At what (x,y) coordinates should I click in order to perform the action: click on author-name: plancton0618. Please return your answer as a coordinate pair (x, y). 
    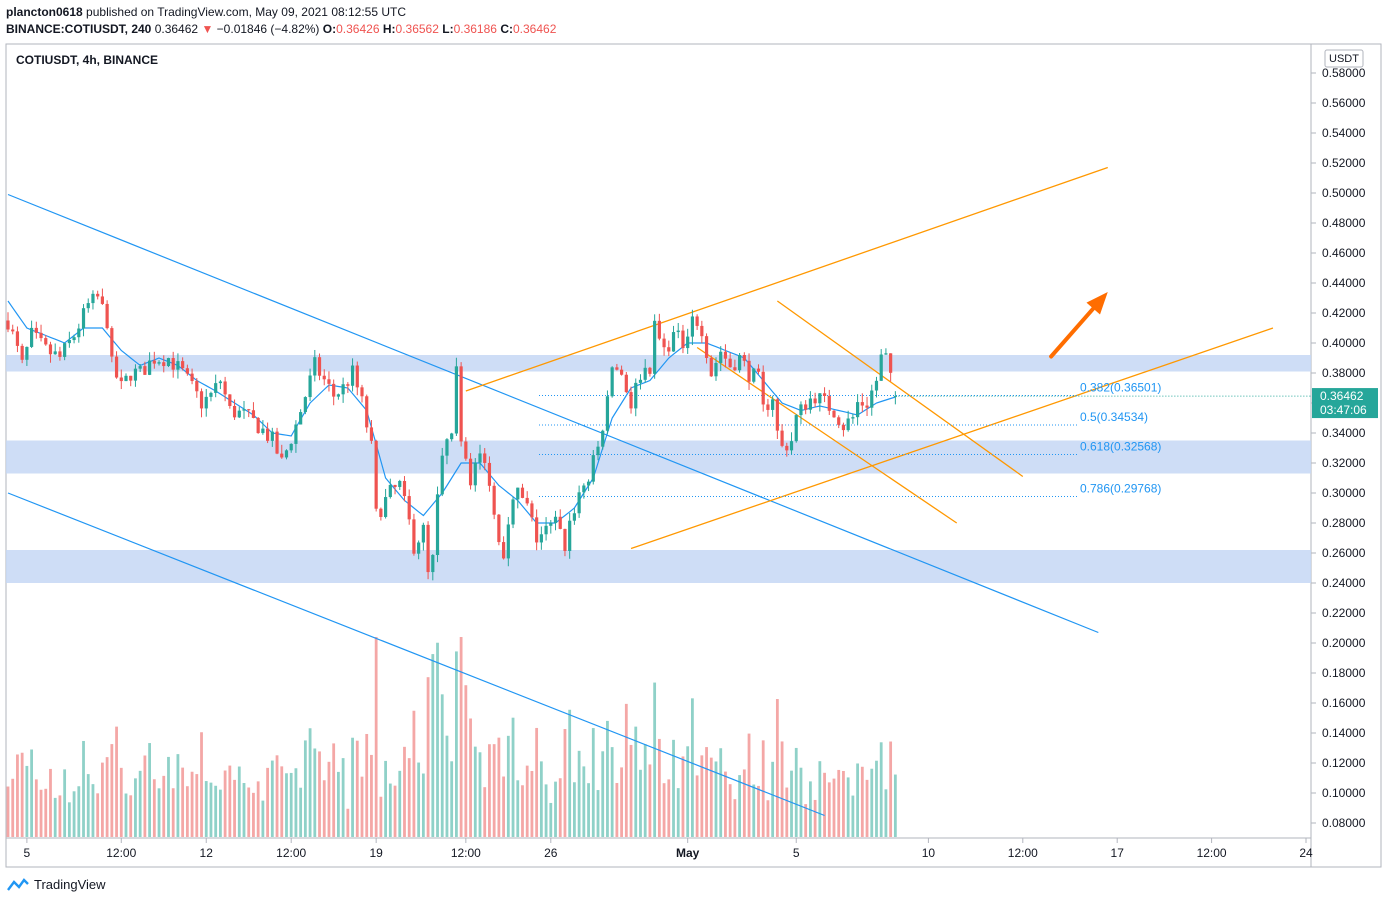
    Looking at the image, I should click on (44, 12).